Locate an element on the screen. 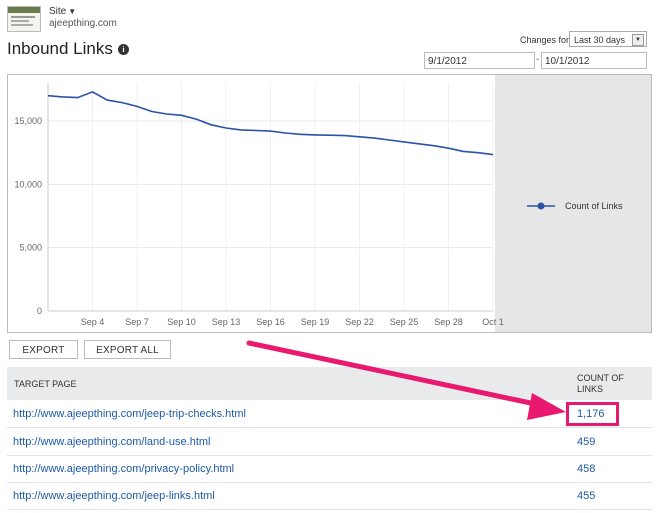 The image size is (658, 513). x-tick-label: Sep 7 is located at coordinates (137, 322).